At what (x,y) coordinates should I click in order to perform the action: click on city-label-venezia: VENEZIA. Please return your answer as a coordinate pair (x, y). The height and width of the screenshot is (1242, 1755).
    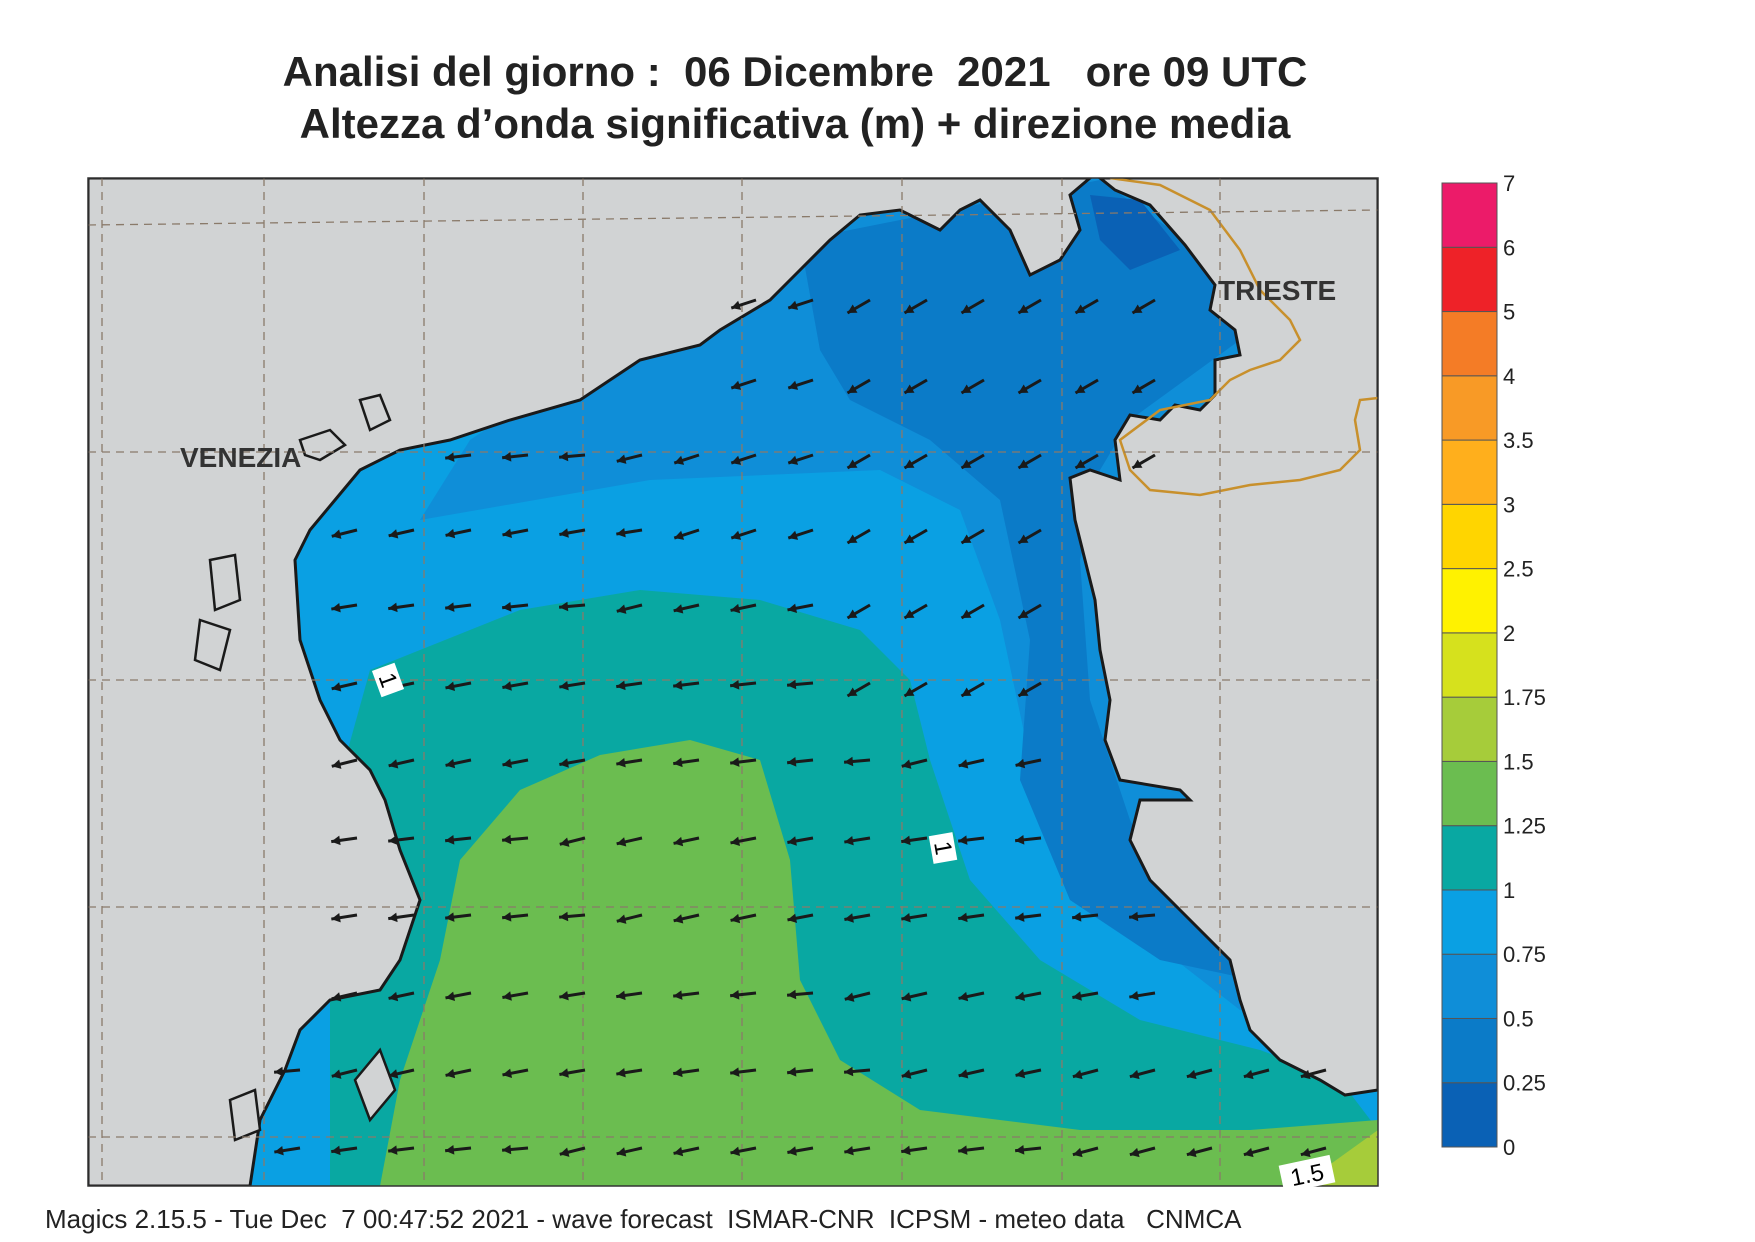
    Looking at the image, I should click on (240, 457).